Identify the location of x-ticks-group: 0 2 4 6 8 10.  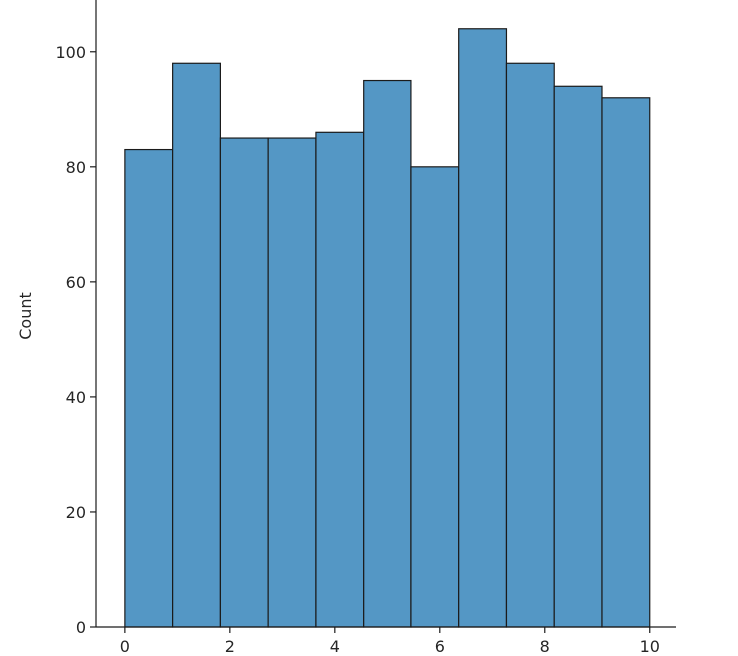
(390, 641).